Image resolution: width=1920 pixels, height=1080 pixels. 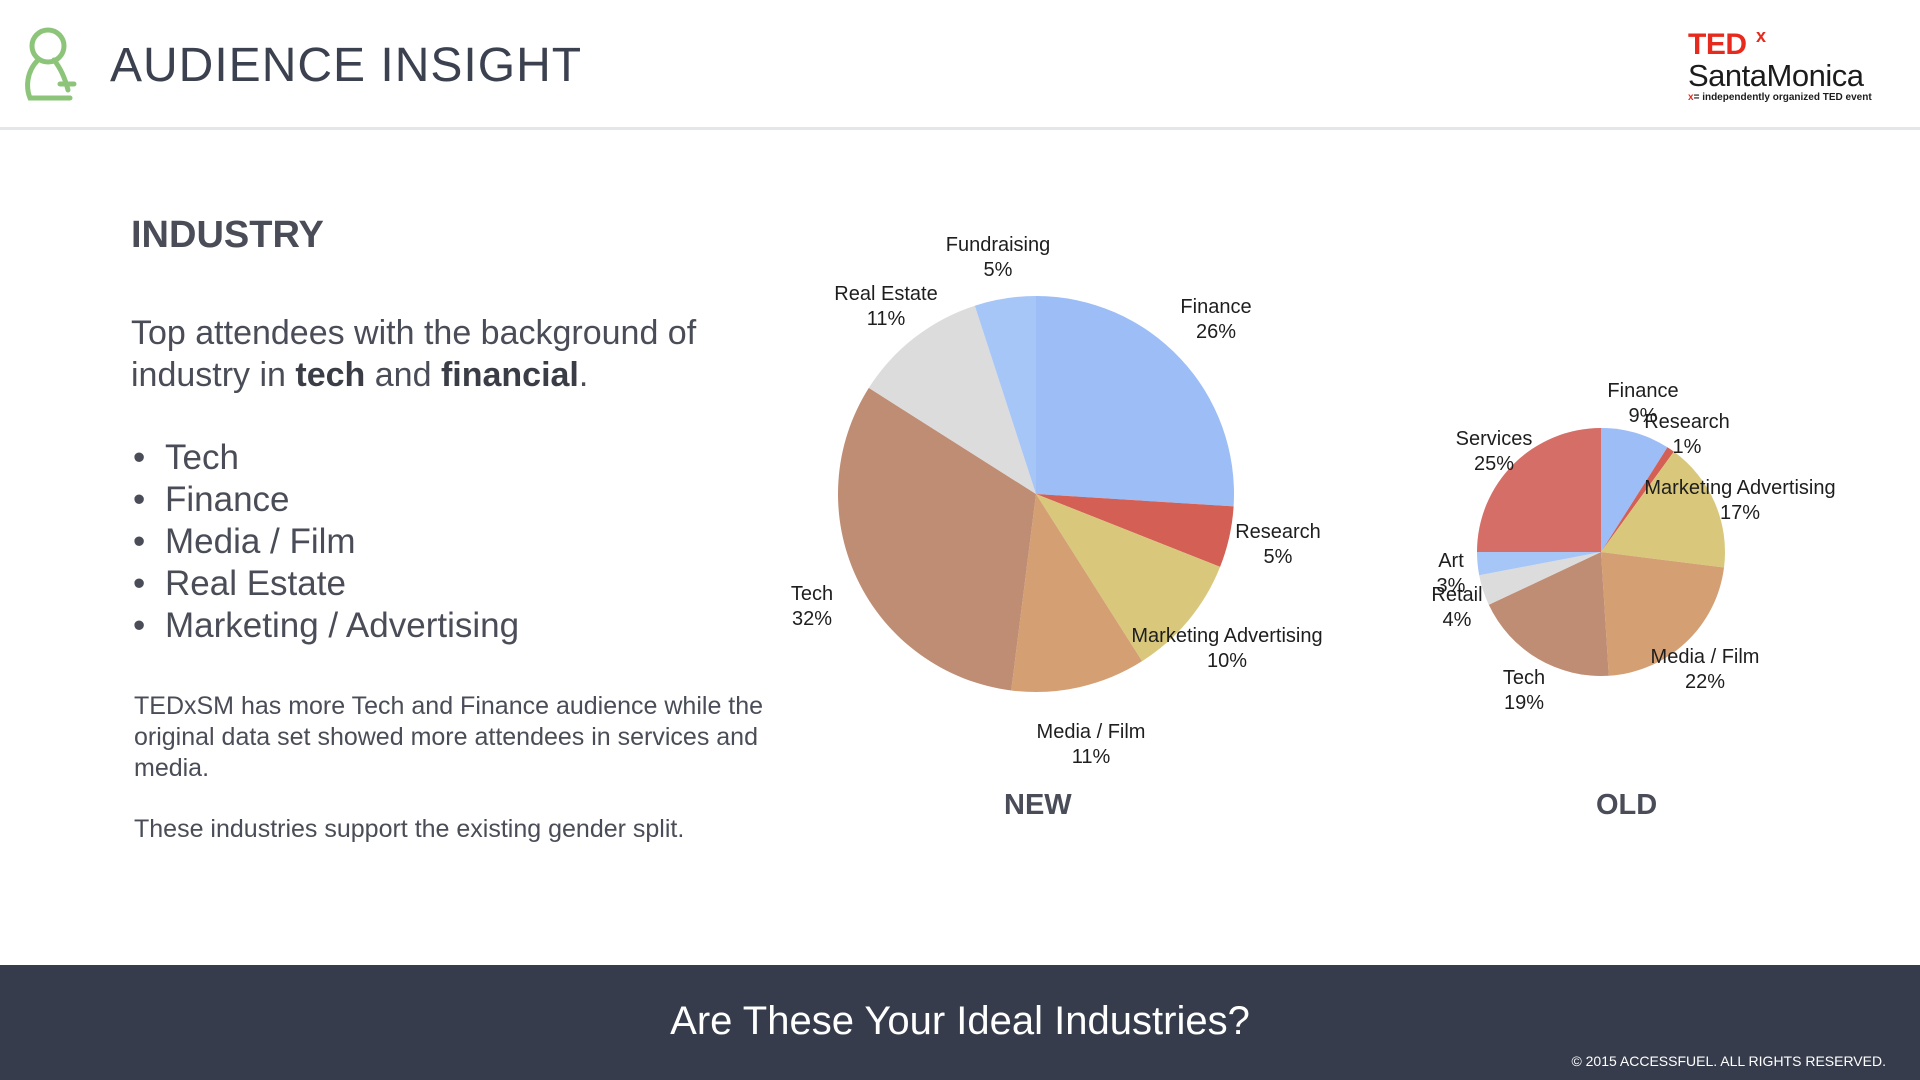 What do you see at coordinates (998, 257) in the screenshot?
I see `slice-label: Fundraising 5%` at bounding box center [998, 257].